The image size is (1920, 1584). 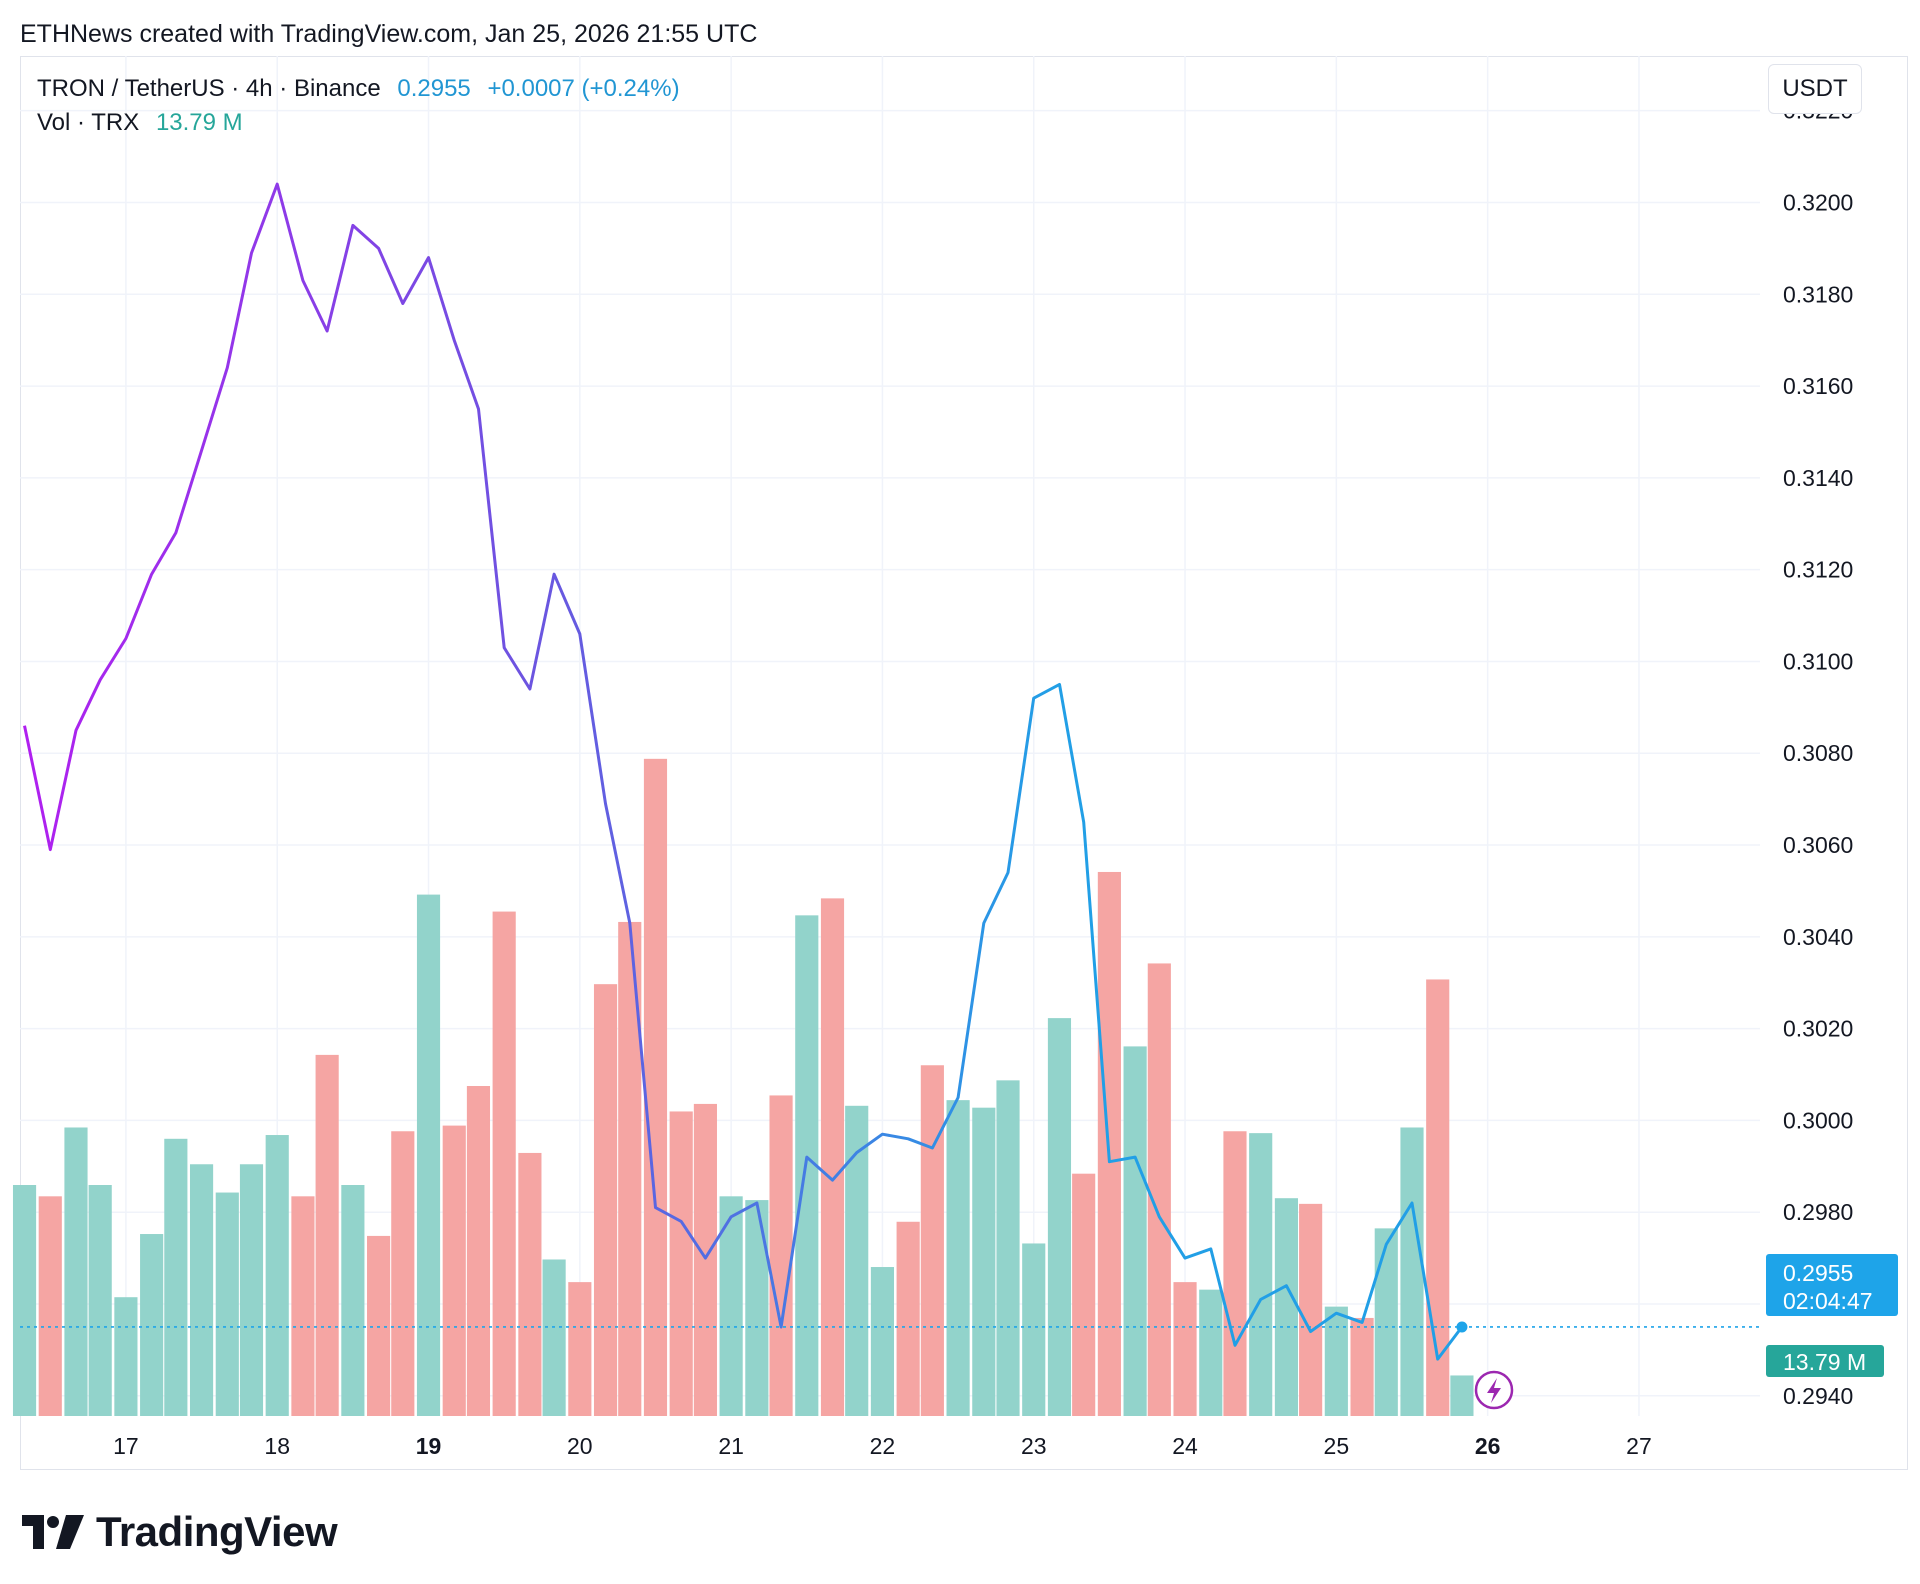 What do you see at coordinates (1462, 1327) in the screenshot?
I see `last-price-dot` at bounding box center [1462, 1327].